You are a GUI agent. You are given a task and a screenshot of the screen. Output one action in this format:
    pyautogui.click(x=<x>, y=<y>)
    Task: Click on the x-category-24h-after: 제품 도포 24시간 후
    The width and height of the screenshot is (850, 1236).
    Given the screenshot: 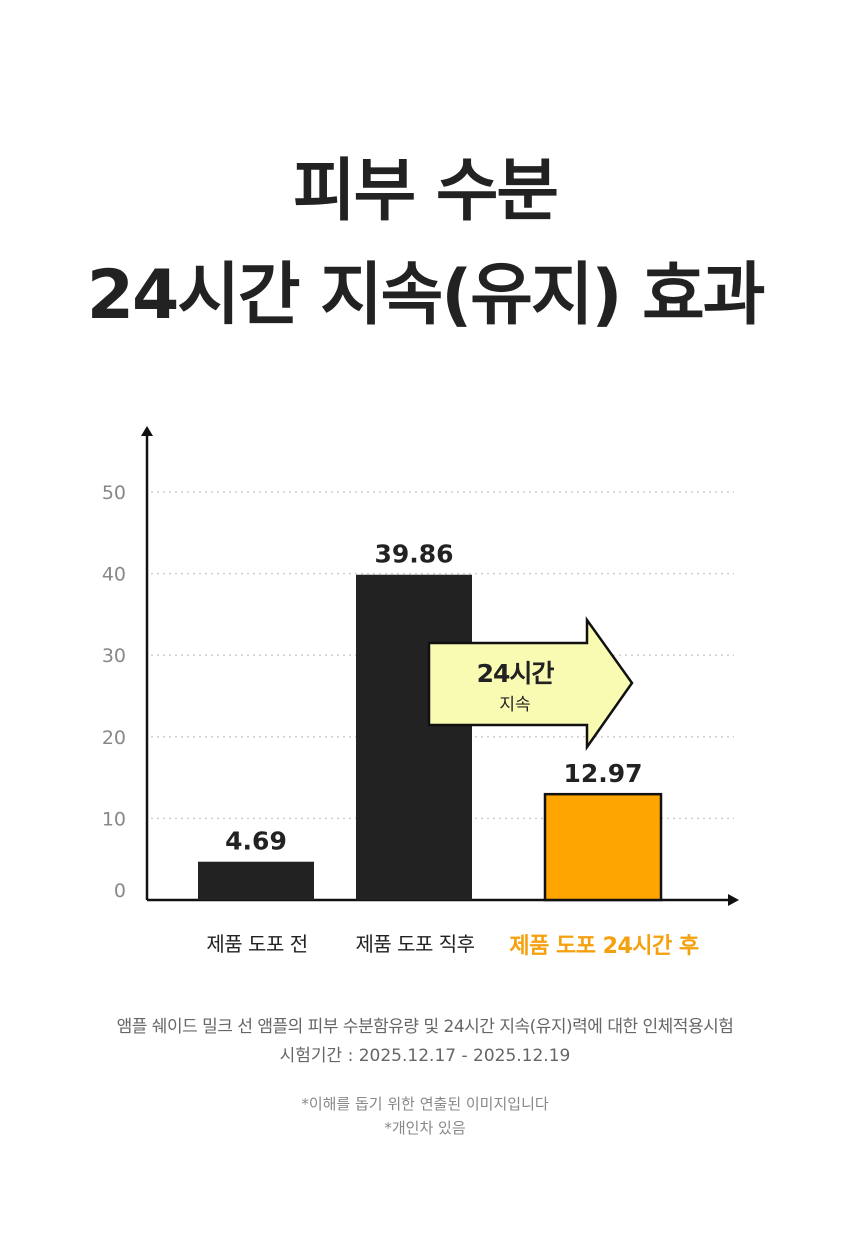 What is the action you would take?
    pyautogui.click(x=604, y=946)
    